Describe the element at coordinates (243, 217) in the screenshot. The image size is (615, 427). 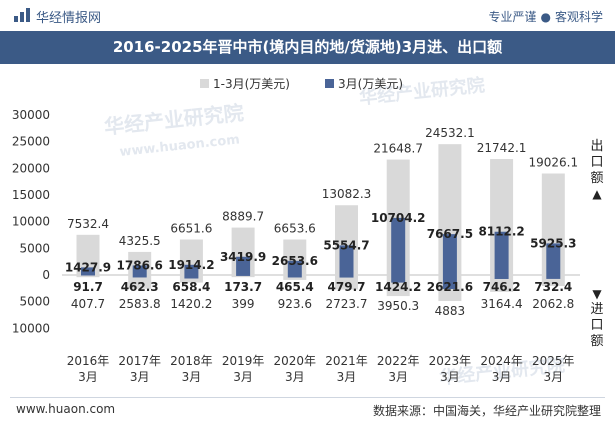
I see `data-label-cumulative-export: 8889.7` at that location.